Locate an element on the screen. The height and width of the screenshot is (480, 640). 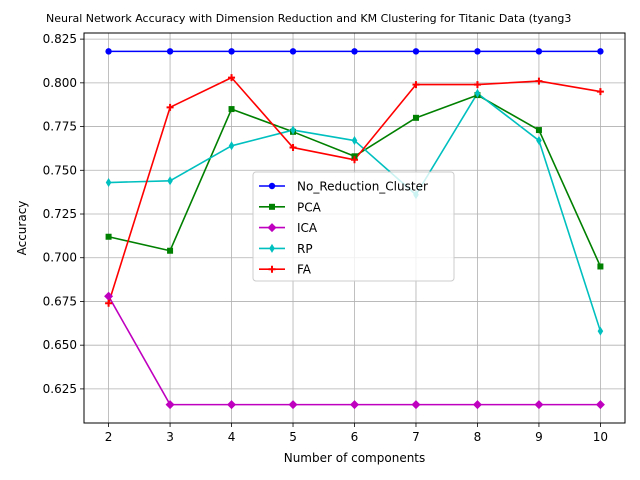
y-tick-label: 0.750 is located at coordinates (60, 170).